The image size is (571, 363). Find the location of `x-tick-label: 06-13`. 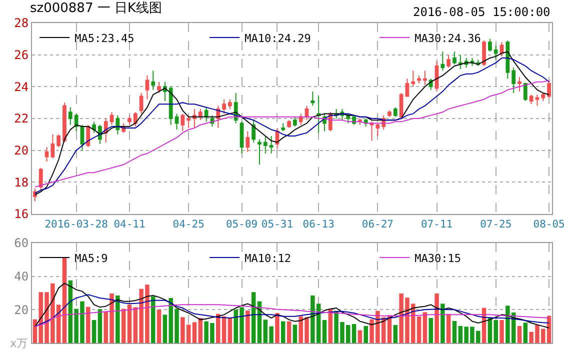

x-tick-label: 06-13 is located at coordinates (318, 224).